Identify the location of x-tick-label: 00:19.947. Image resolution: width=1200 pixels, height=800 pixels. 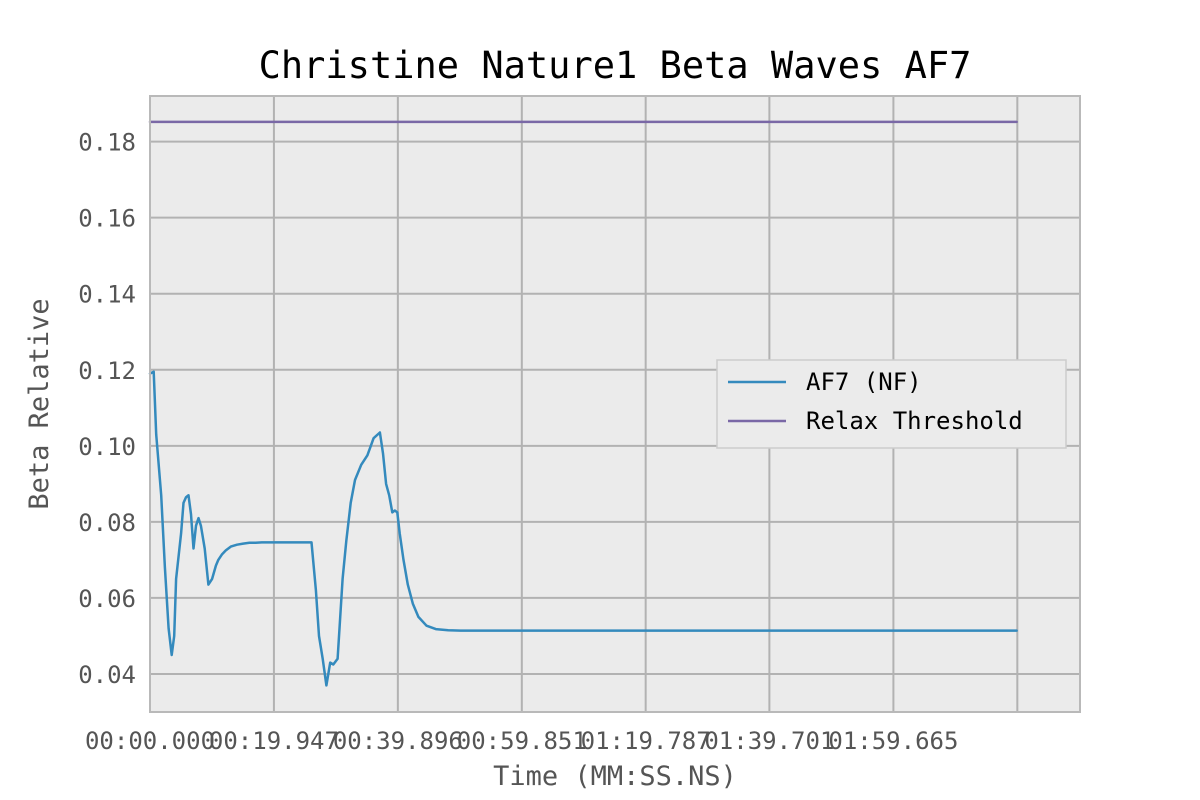
(274, 741).